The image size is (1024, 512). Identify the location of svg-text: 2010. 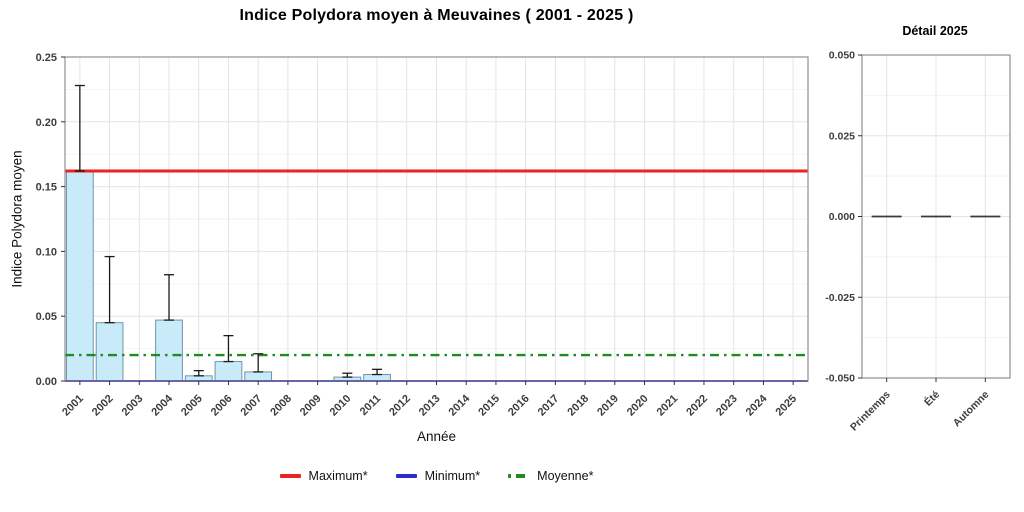
(341, 406).